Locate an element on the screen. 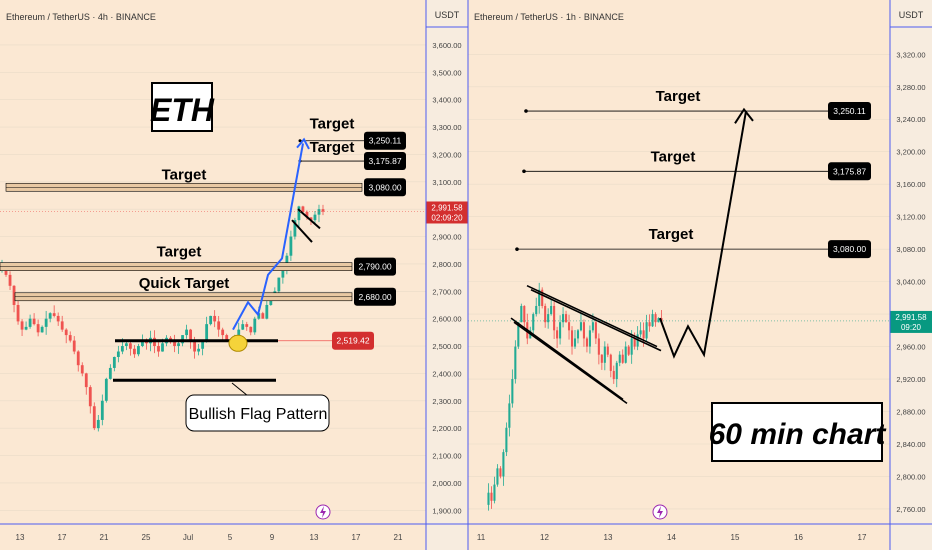 The width and height of the screenshot is (932, 550). x-tick-label: Jul is located at coordinates (188, 537).